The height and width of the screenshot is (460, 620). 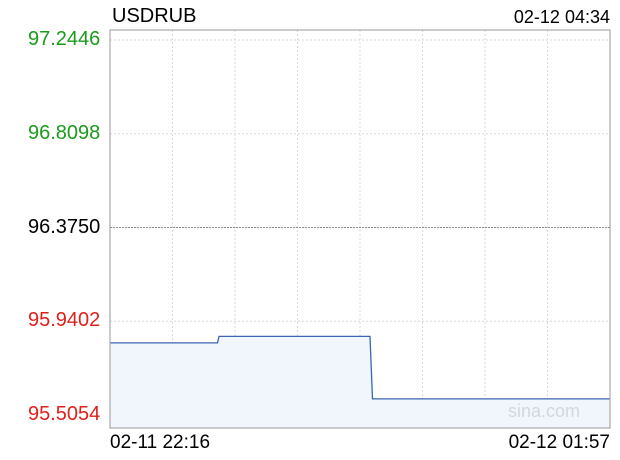 I want to click on x-tick-label-end: 02-12 01:57, so click(x=559, y=442).